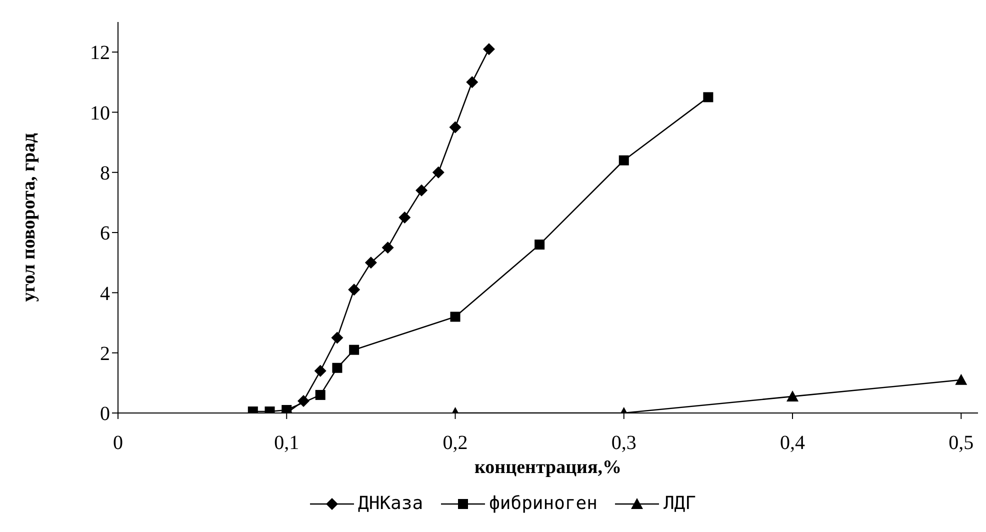  Describe the element at coordinates (100, 53) in the screenshot. I see `y-tick-label: 12` at that location.